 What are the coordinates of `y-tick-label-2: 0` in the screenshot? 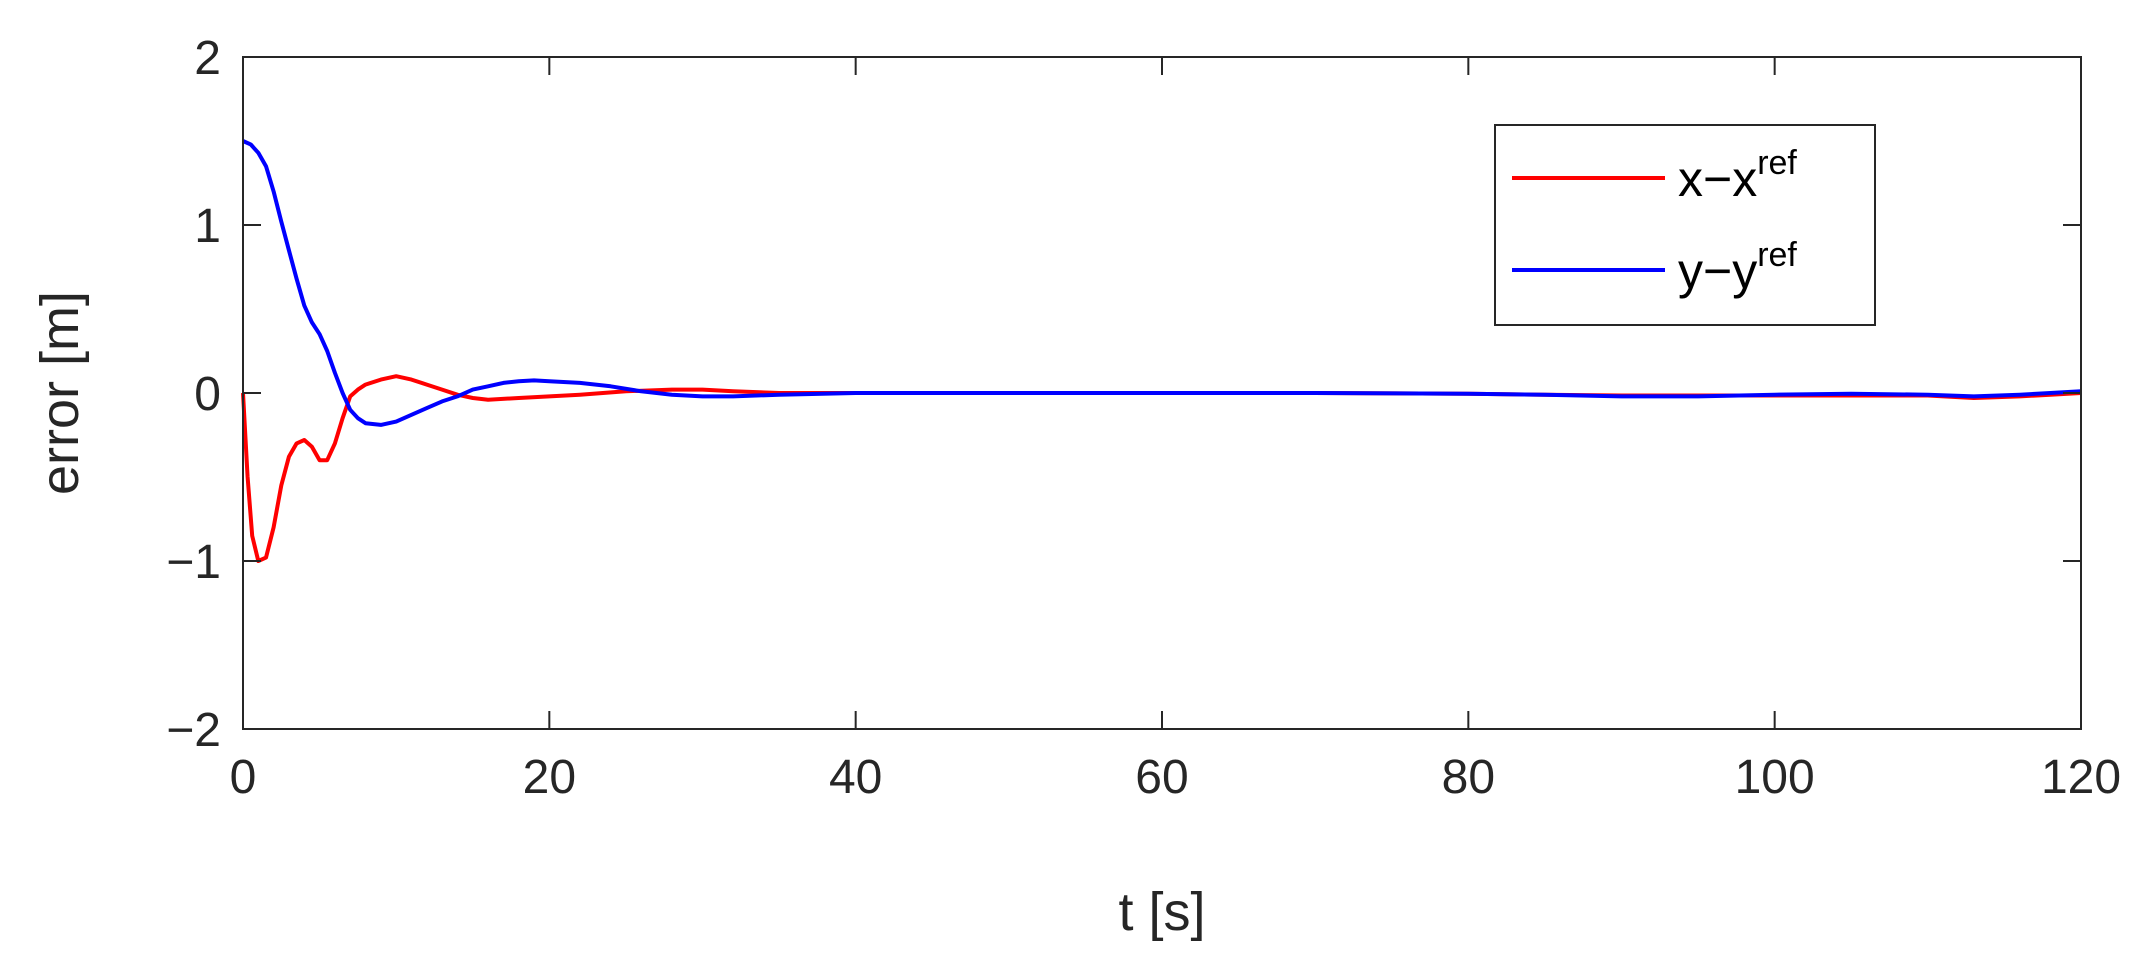 It's located at (207, 394).